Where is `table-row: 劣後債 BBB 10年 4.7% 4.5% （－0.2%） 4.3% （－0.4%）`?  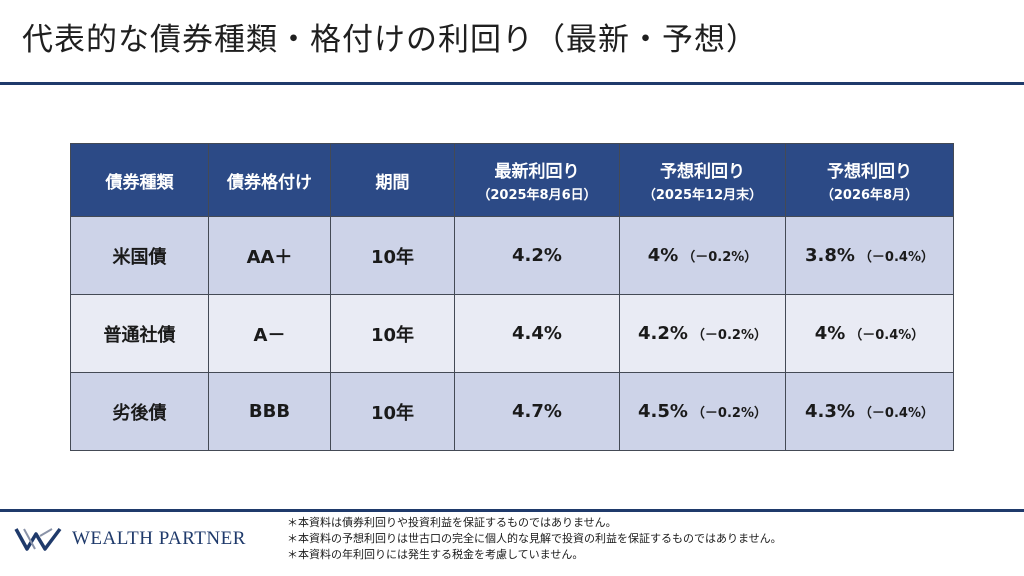 table-row: 劣後債 BBB 10年 4.7% 4.5% （－0.2%） 4.3% （－0.4%） is located at coordinates (512, 411).